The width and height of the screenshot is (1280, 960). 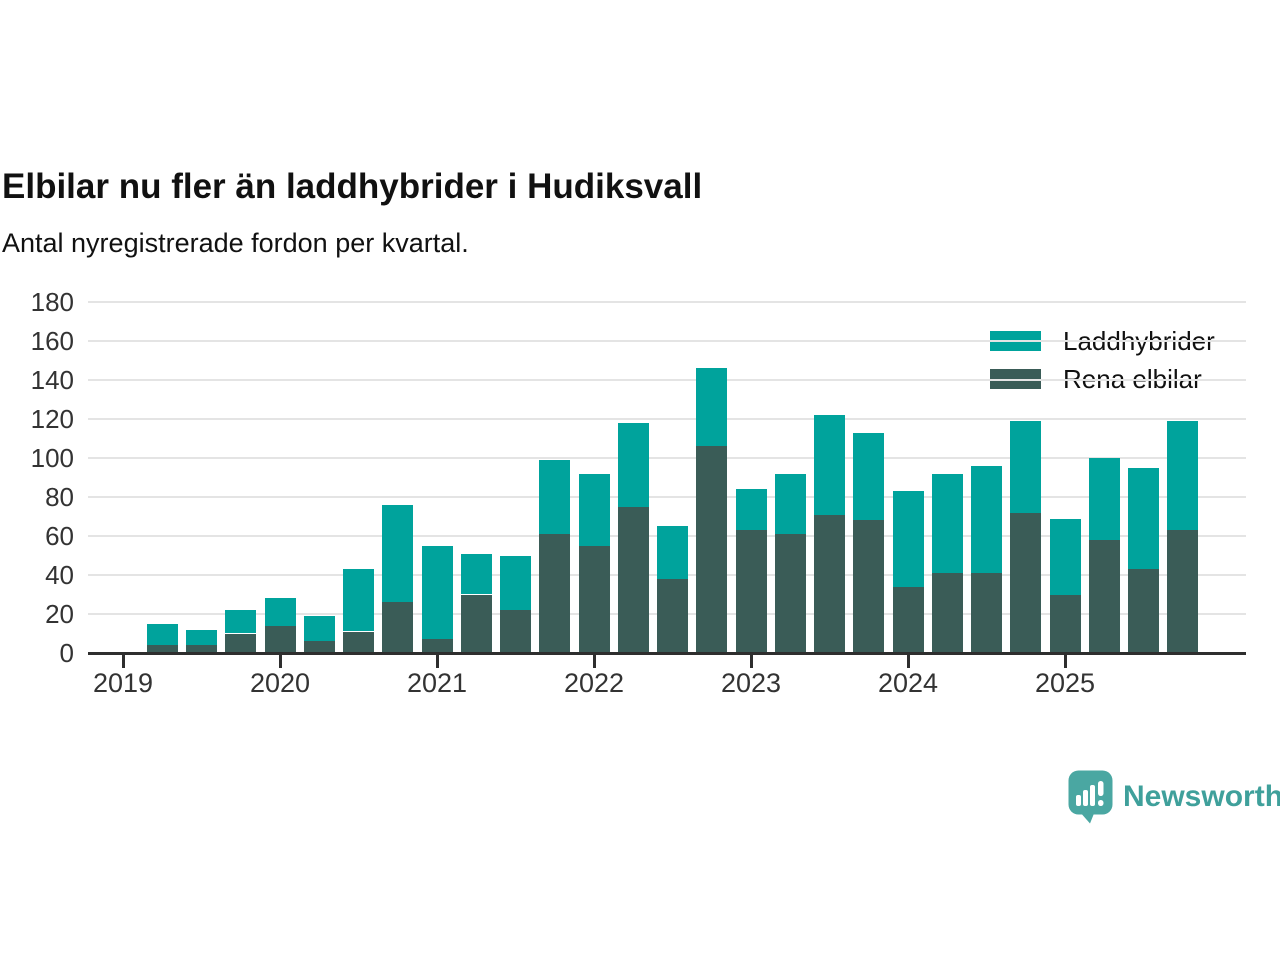 I want to click on y-tick-label: 100, so click(x=52, y=458).